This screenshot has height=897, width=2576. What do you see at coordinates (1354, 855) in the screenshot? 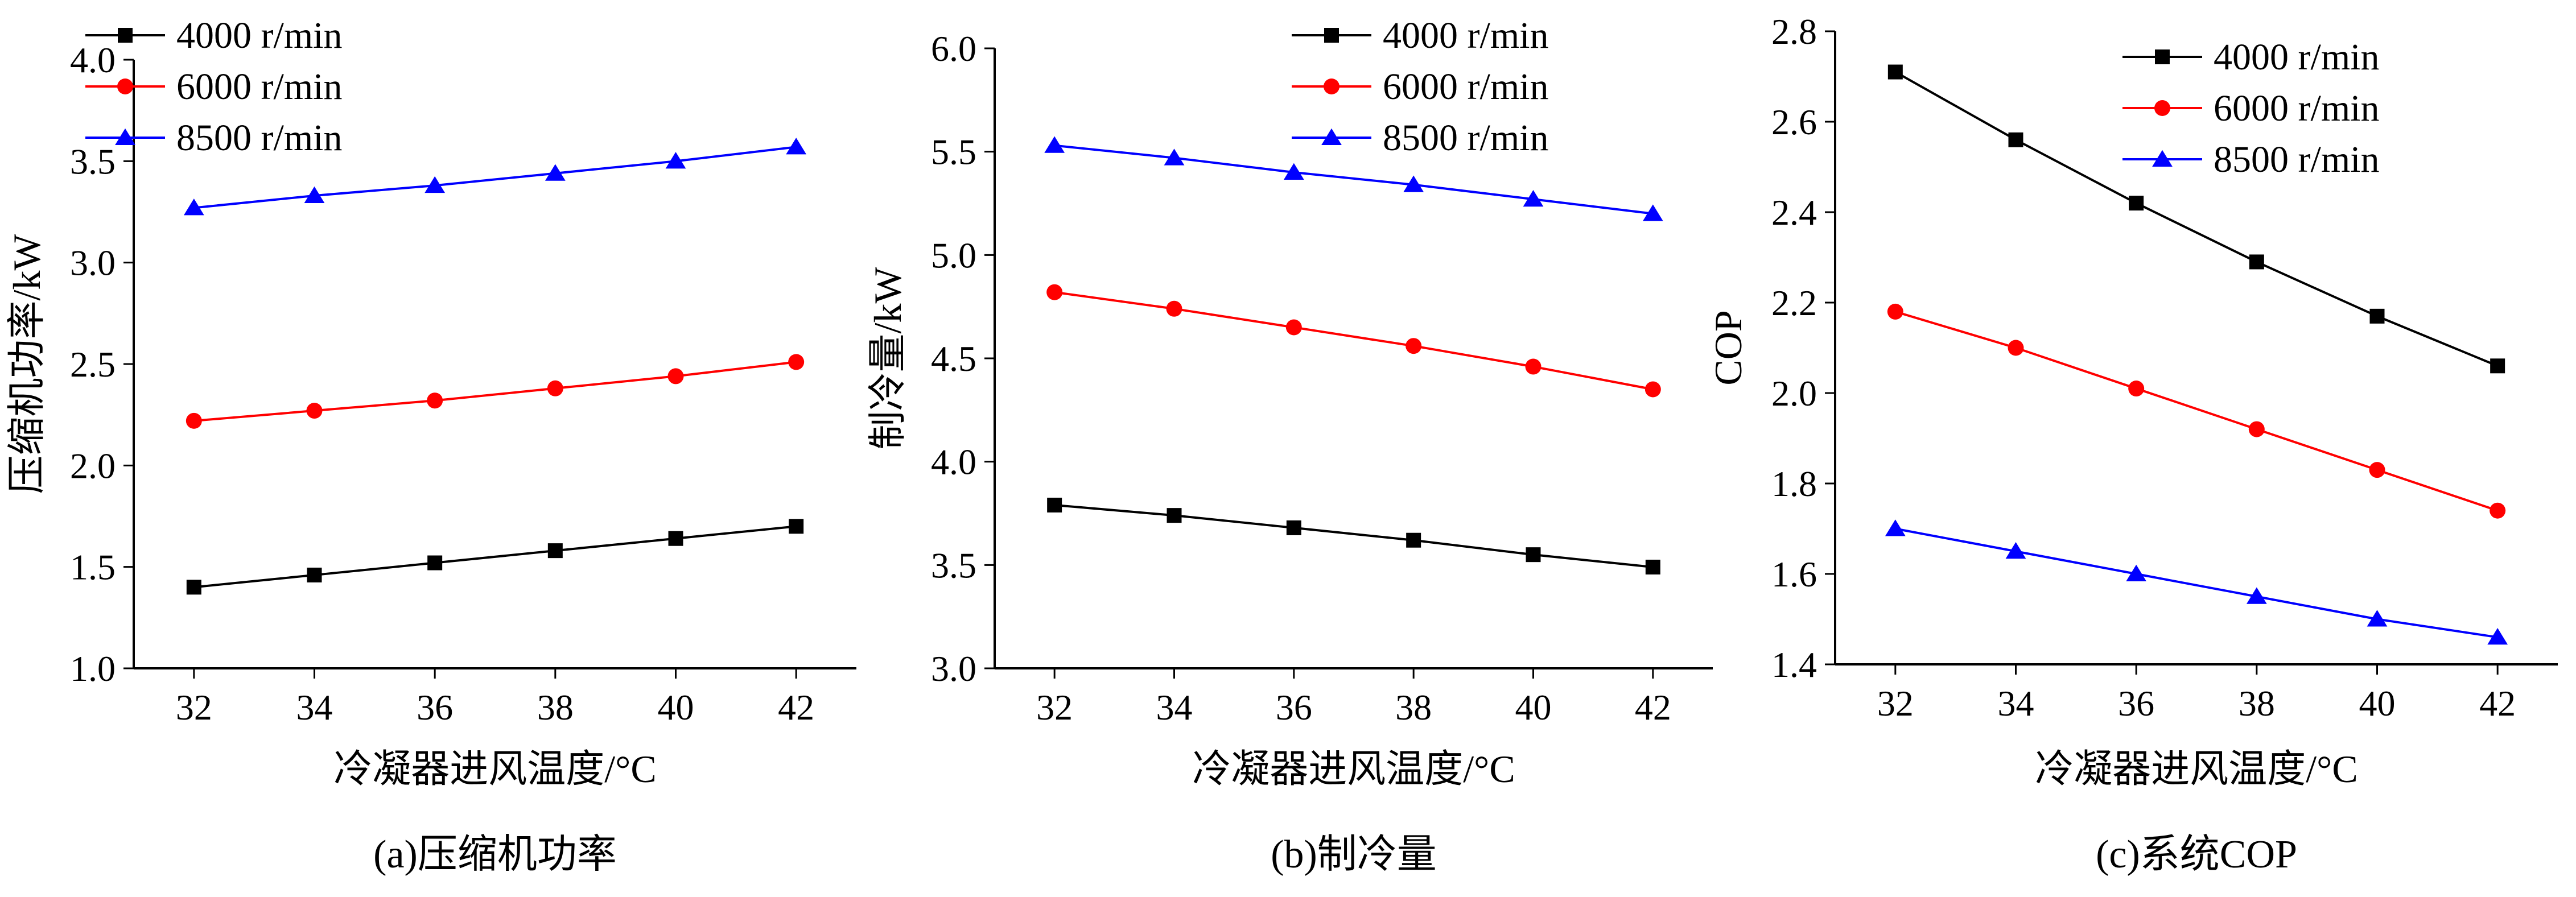
I see `panel-caption: (b)制冷量` at bounding box center [1354, 855].